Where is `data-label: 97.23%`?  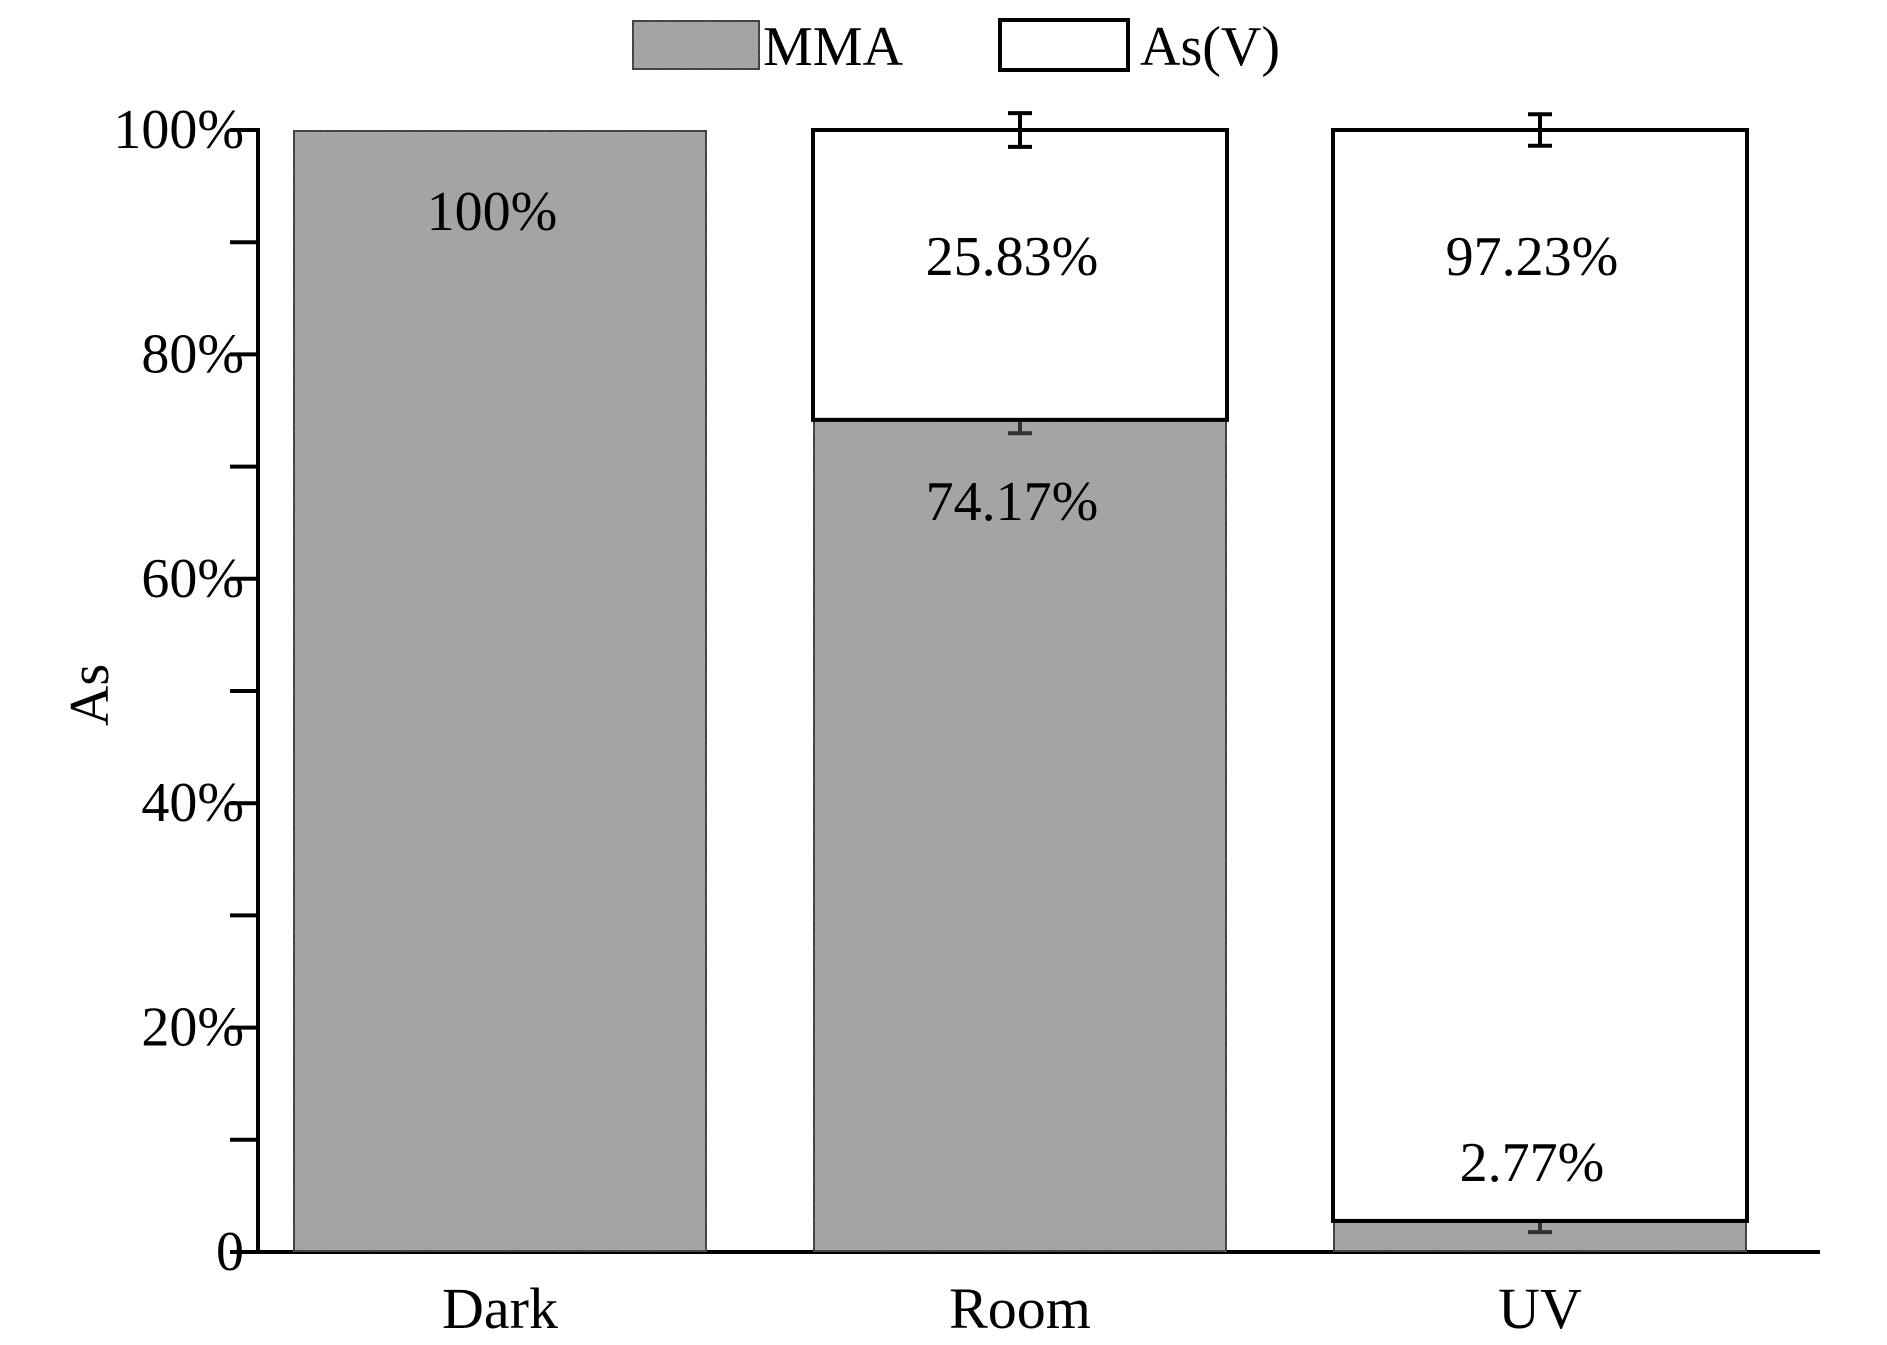 data-label: 97.23% is located at coordinates (1532, 257).